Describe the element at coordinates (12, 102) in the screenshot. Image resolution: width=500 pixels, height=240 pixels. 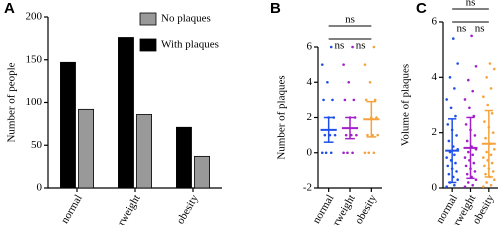
I see `y-axis-label: Number of people` at that location.